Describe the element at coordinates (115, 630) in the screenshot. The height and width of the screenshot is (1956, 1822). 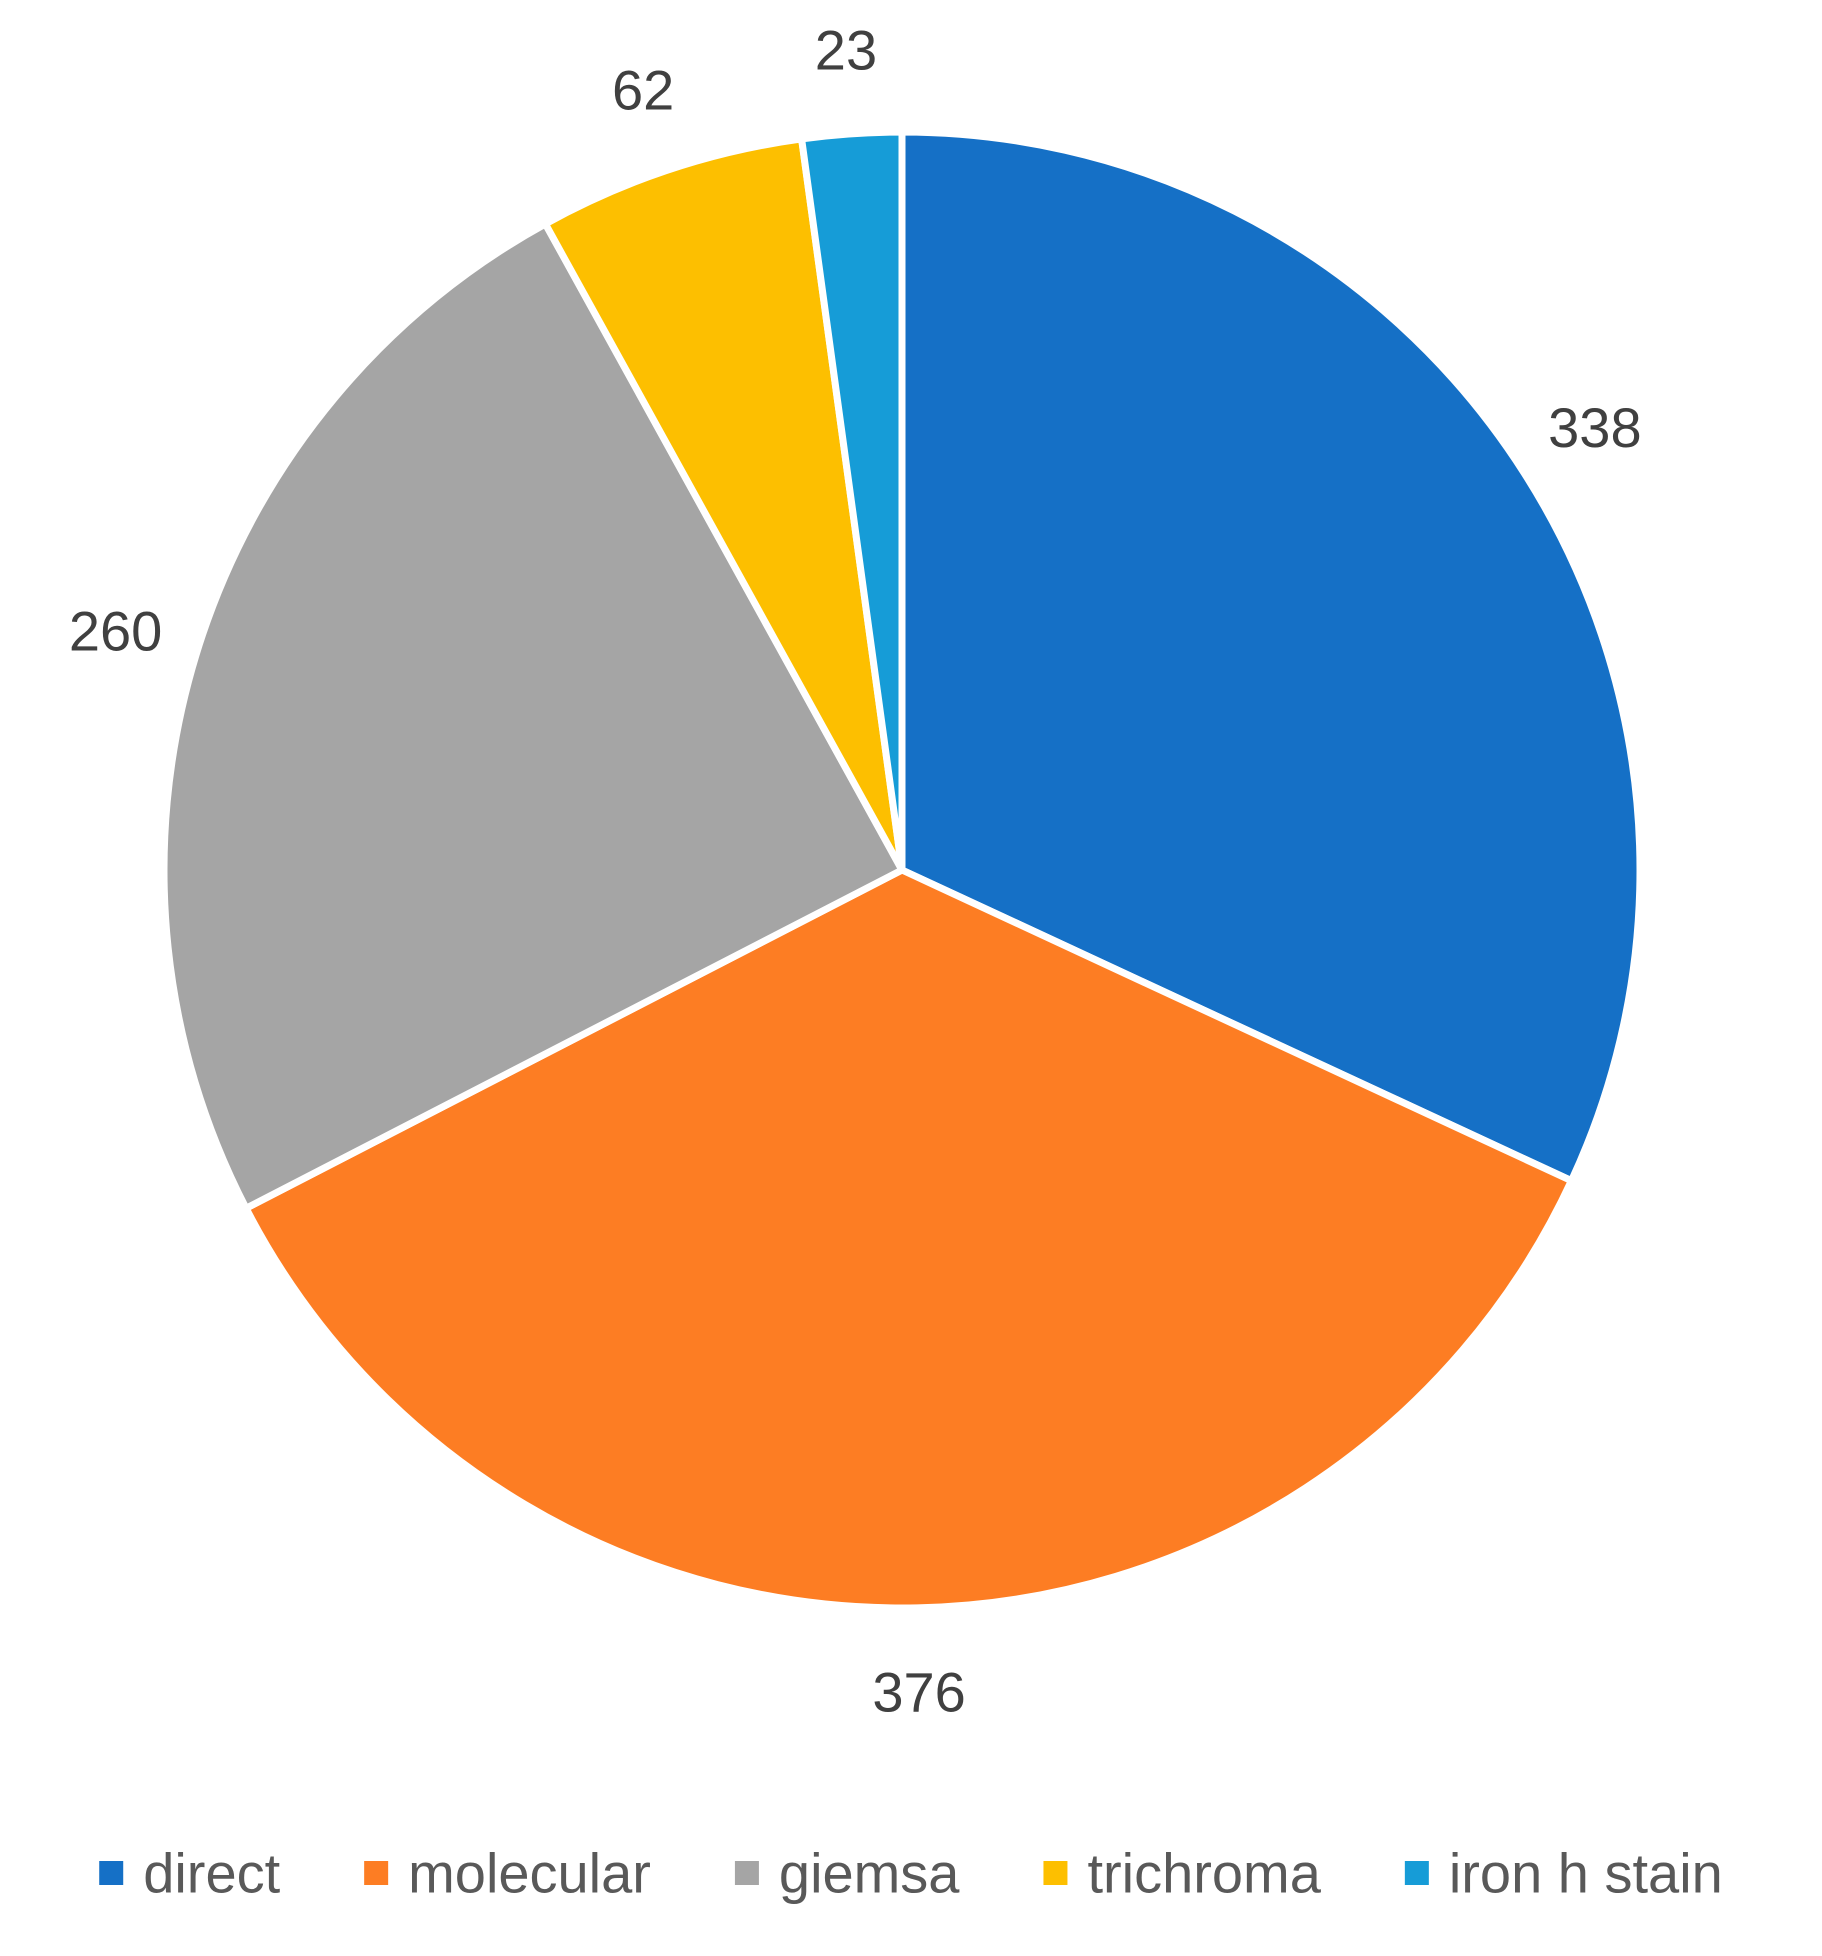
I see `data-label-giemsa: 260` at that location.